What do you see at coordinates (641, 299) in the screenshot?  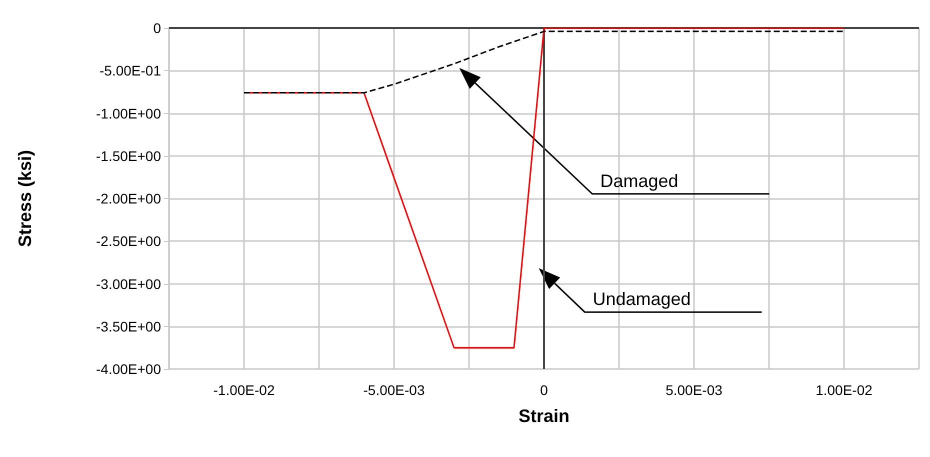 I see `annotation: Undamaged` at bounding box center [641, 299].